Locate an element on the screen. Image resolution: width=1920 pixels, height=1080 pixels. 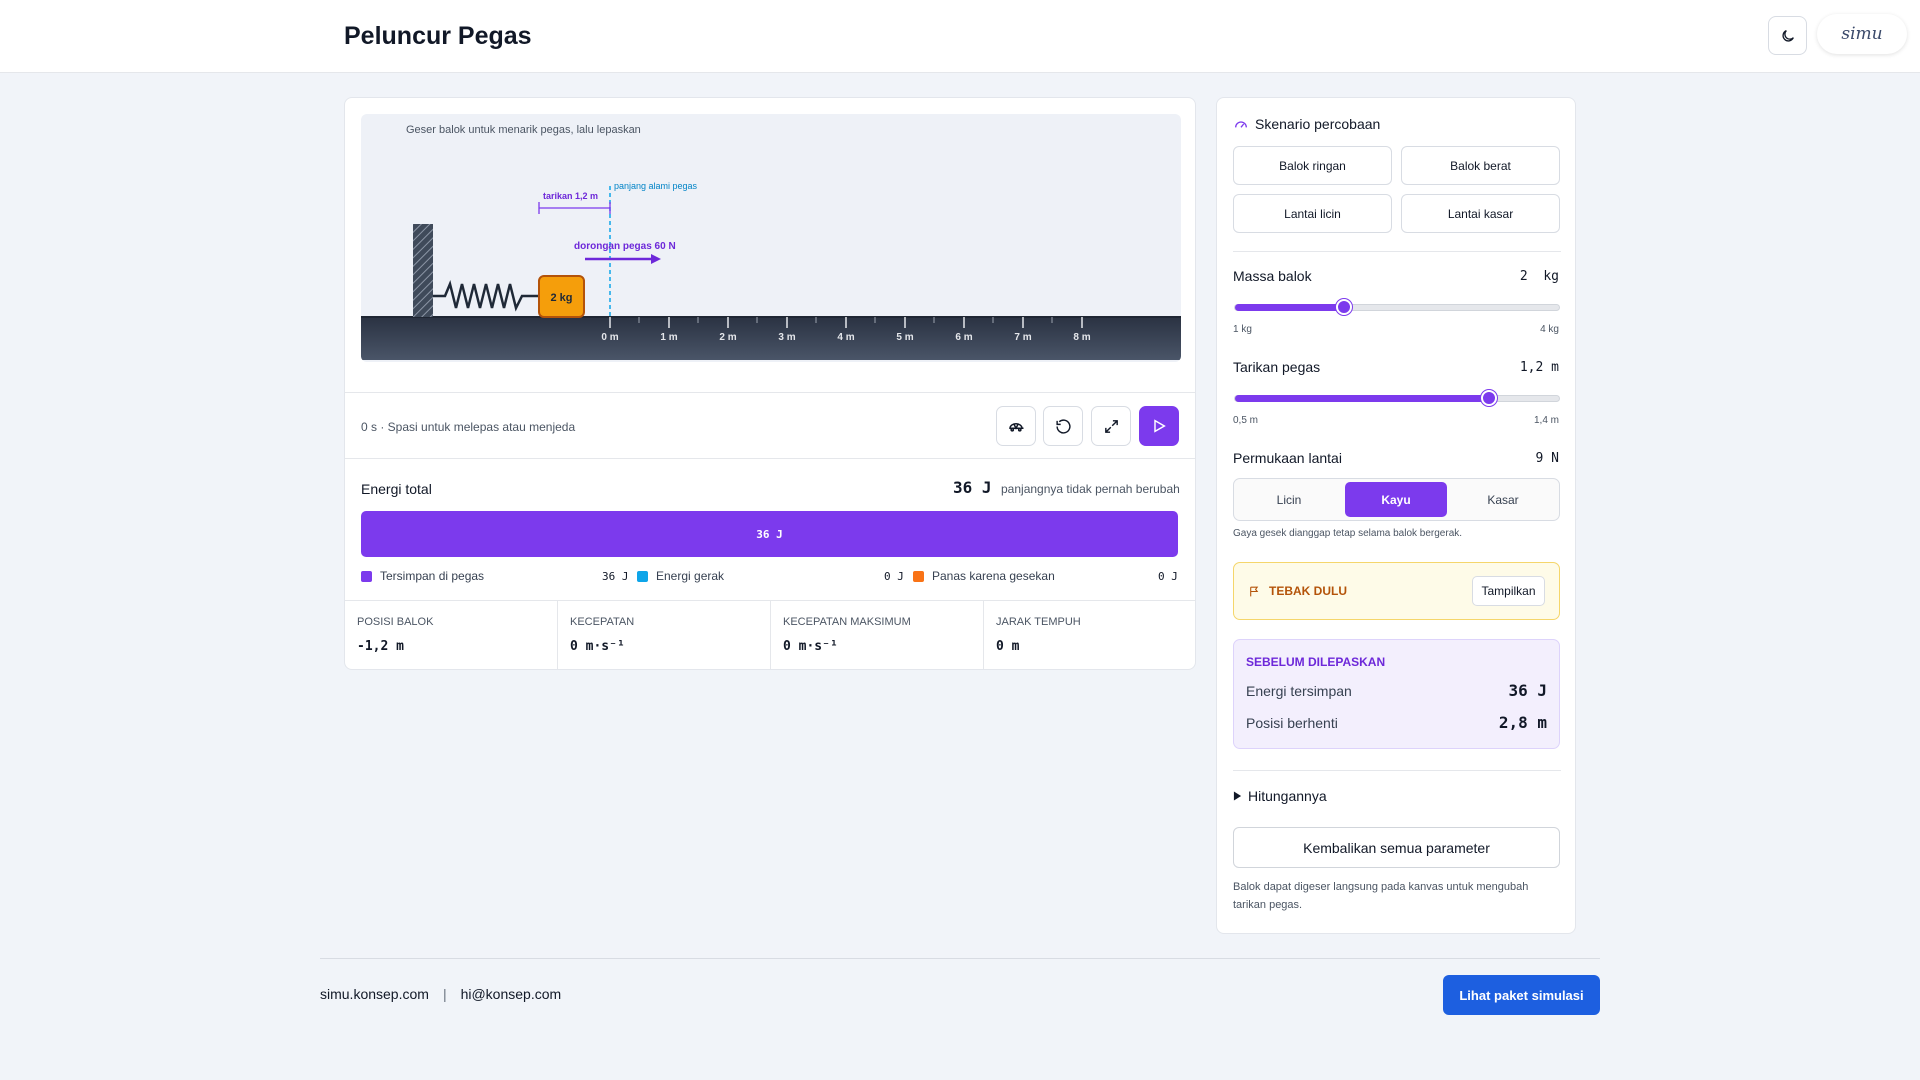
pull-label: tarikan 1,2 m is located at coordinates (570, 196).